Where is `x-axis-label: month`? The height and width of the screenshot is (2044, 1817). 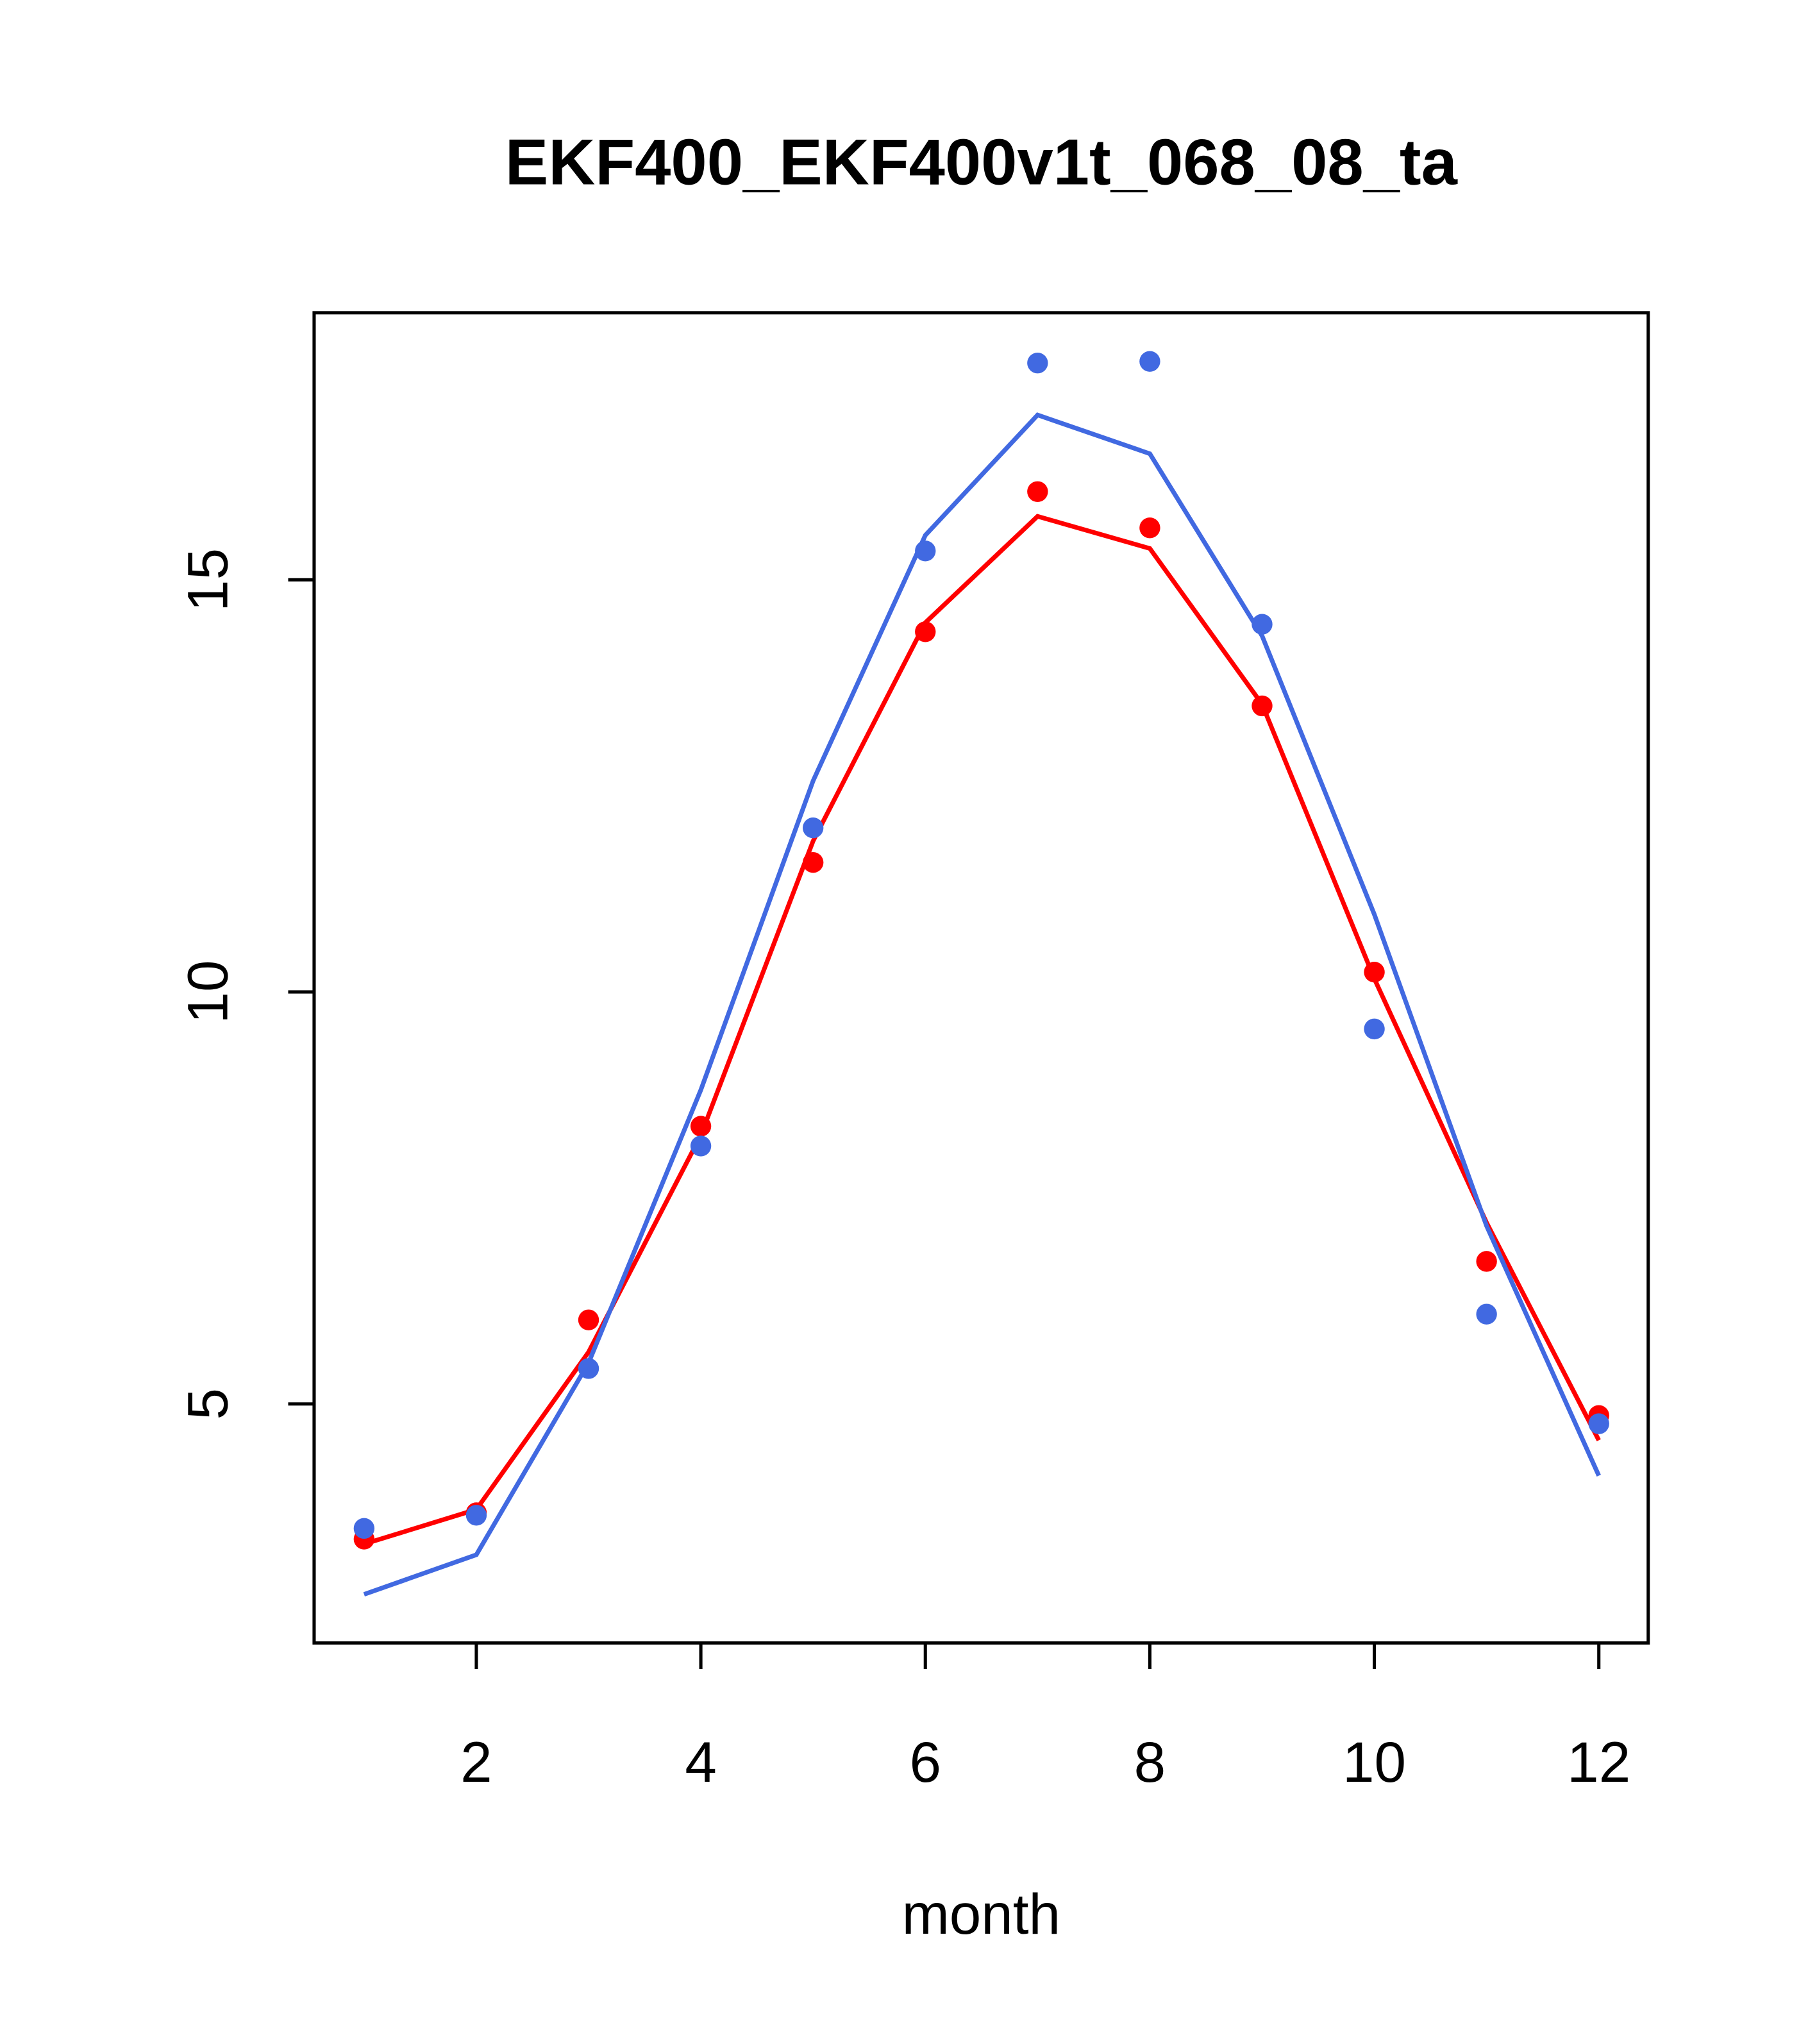
x-axis-label: month is located at coordinates (981, 1914).